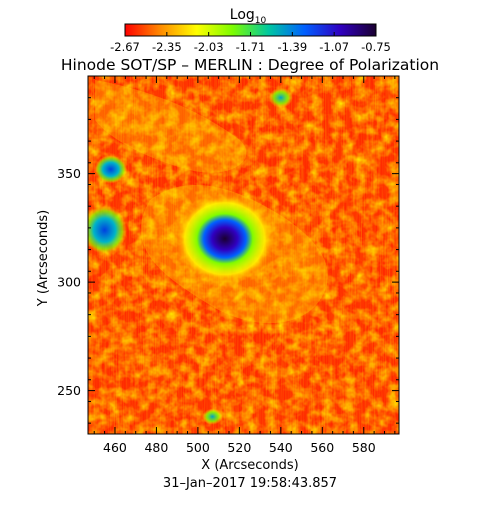 The width and height of the screenshot is (501, 512). What do you see at coordinates (376, 47) in the screenshot?
I see `colorbar-tick-label: -0.75` at bounding box center [376, 47].